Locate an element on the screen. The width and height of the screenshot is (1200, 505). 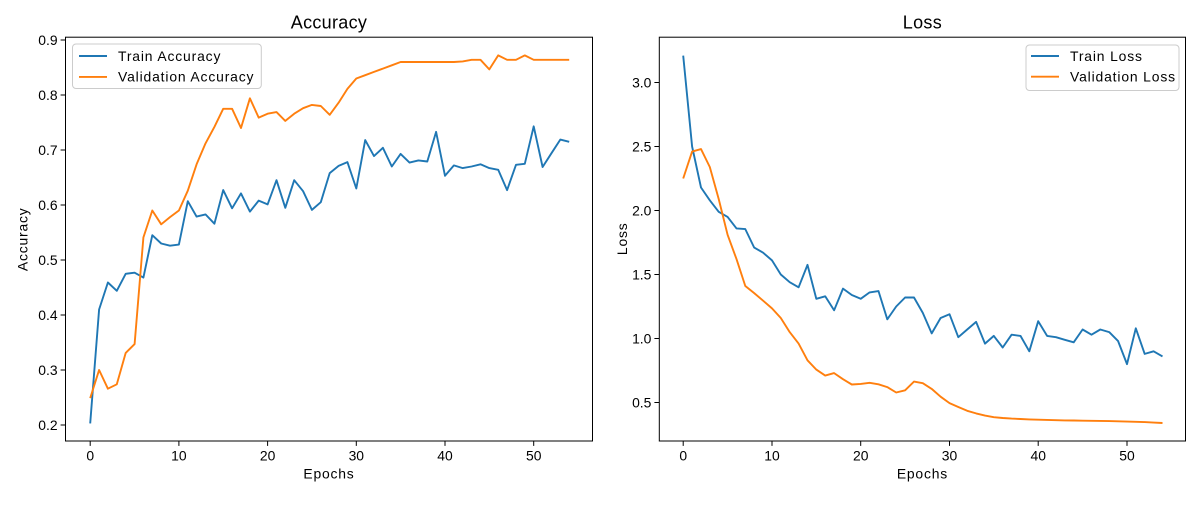
svg-text: 0.8 is located at coordinates (48, 95).